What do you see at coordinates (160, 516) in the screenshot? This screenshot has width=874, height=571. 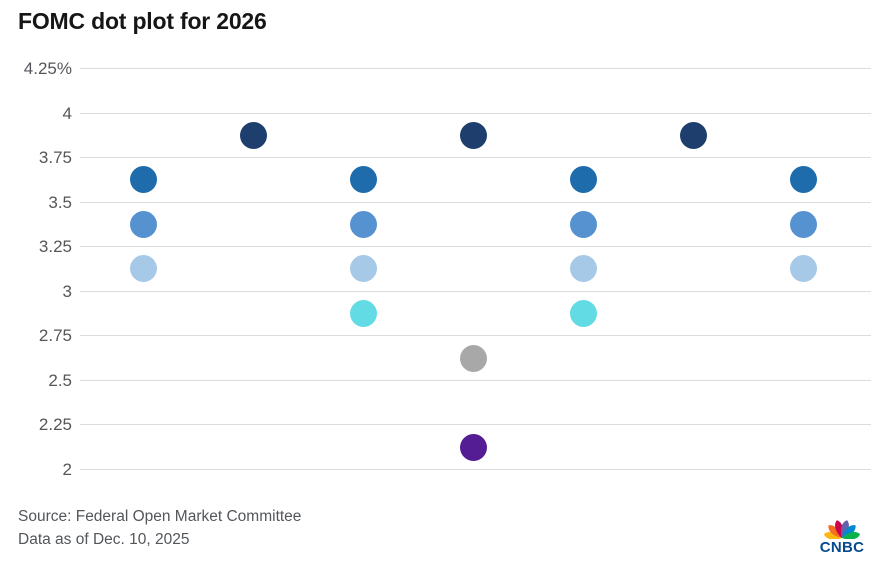 I see `source-text: Source: Federal Open Market Committee` at bounding box center [160, 516].